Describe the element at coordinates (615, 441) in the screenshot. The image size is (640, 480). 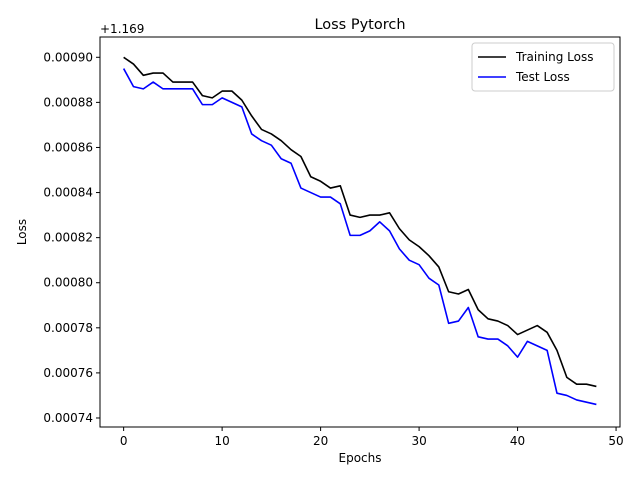
I see `x-tick-label: 50` at that location.